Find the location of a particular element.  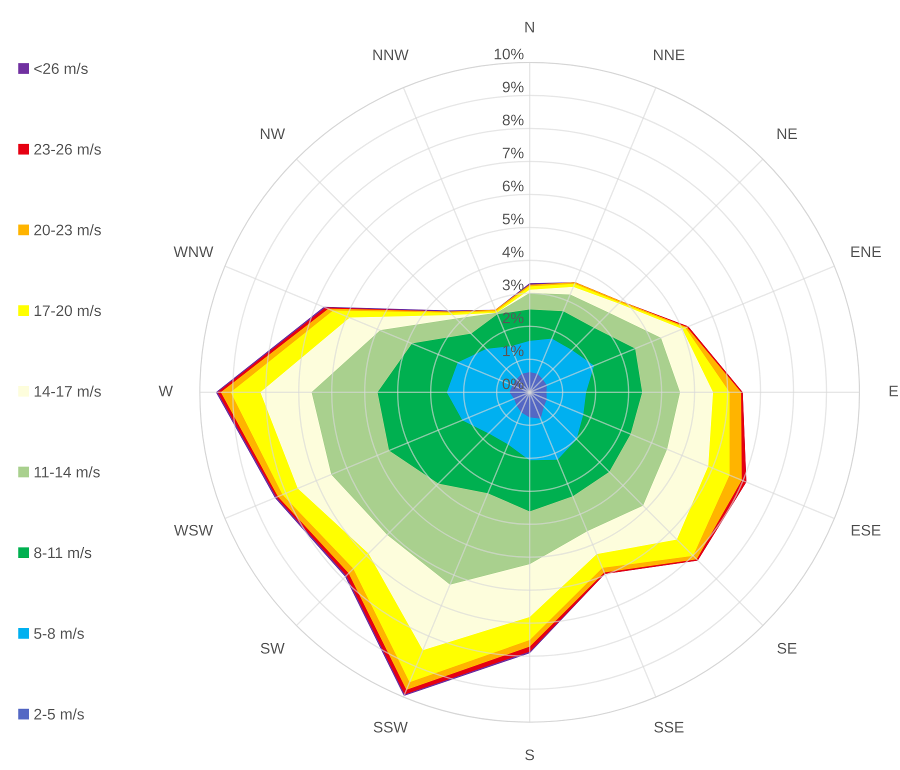

spoke-label: SW is located at coordinates (272, 648).